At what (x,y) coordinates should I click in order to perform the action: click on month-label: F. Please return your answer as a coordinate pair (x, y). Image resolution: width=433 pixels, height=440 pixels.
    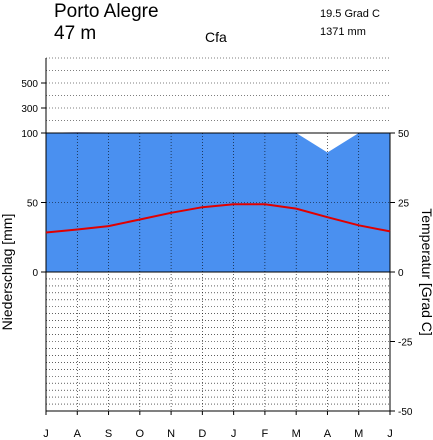
    Looking at the image, I should click on (265, 434).